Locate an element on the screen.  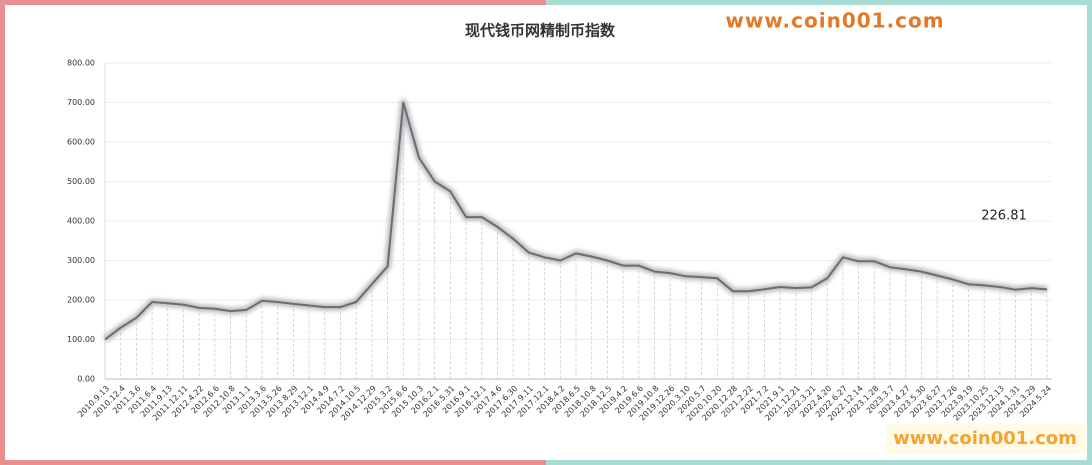
y-tick-label: 100.00 is located at coordinates (81, 339).